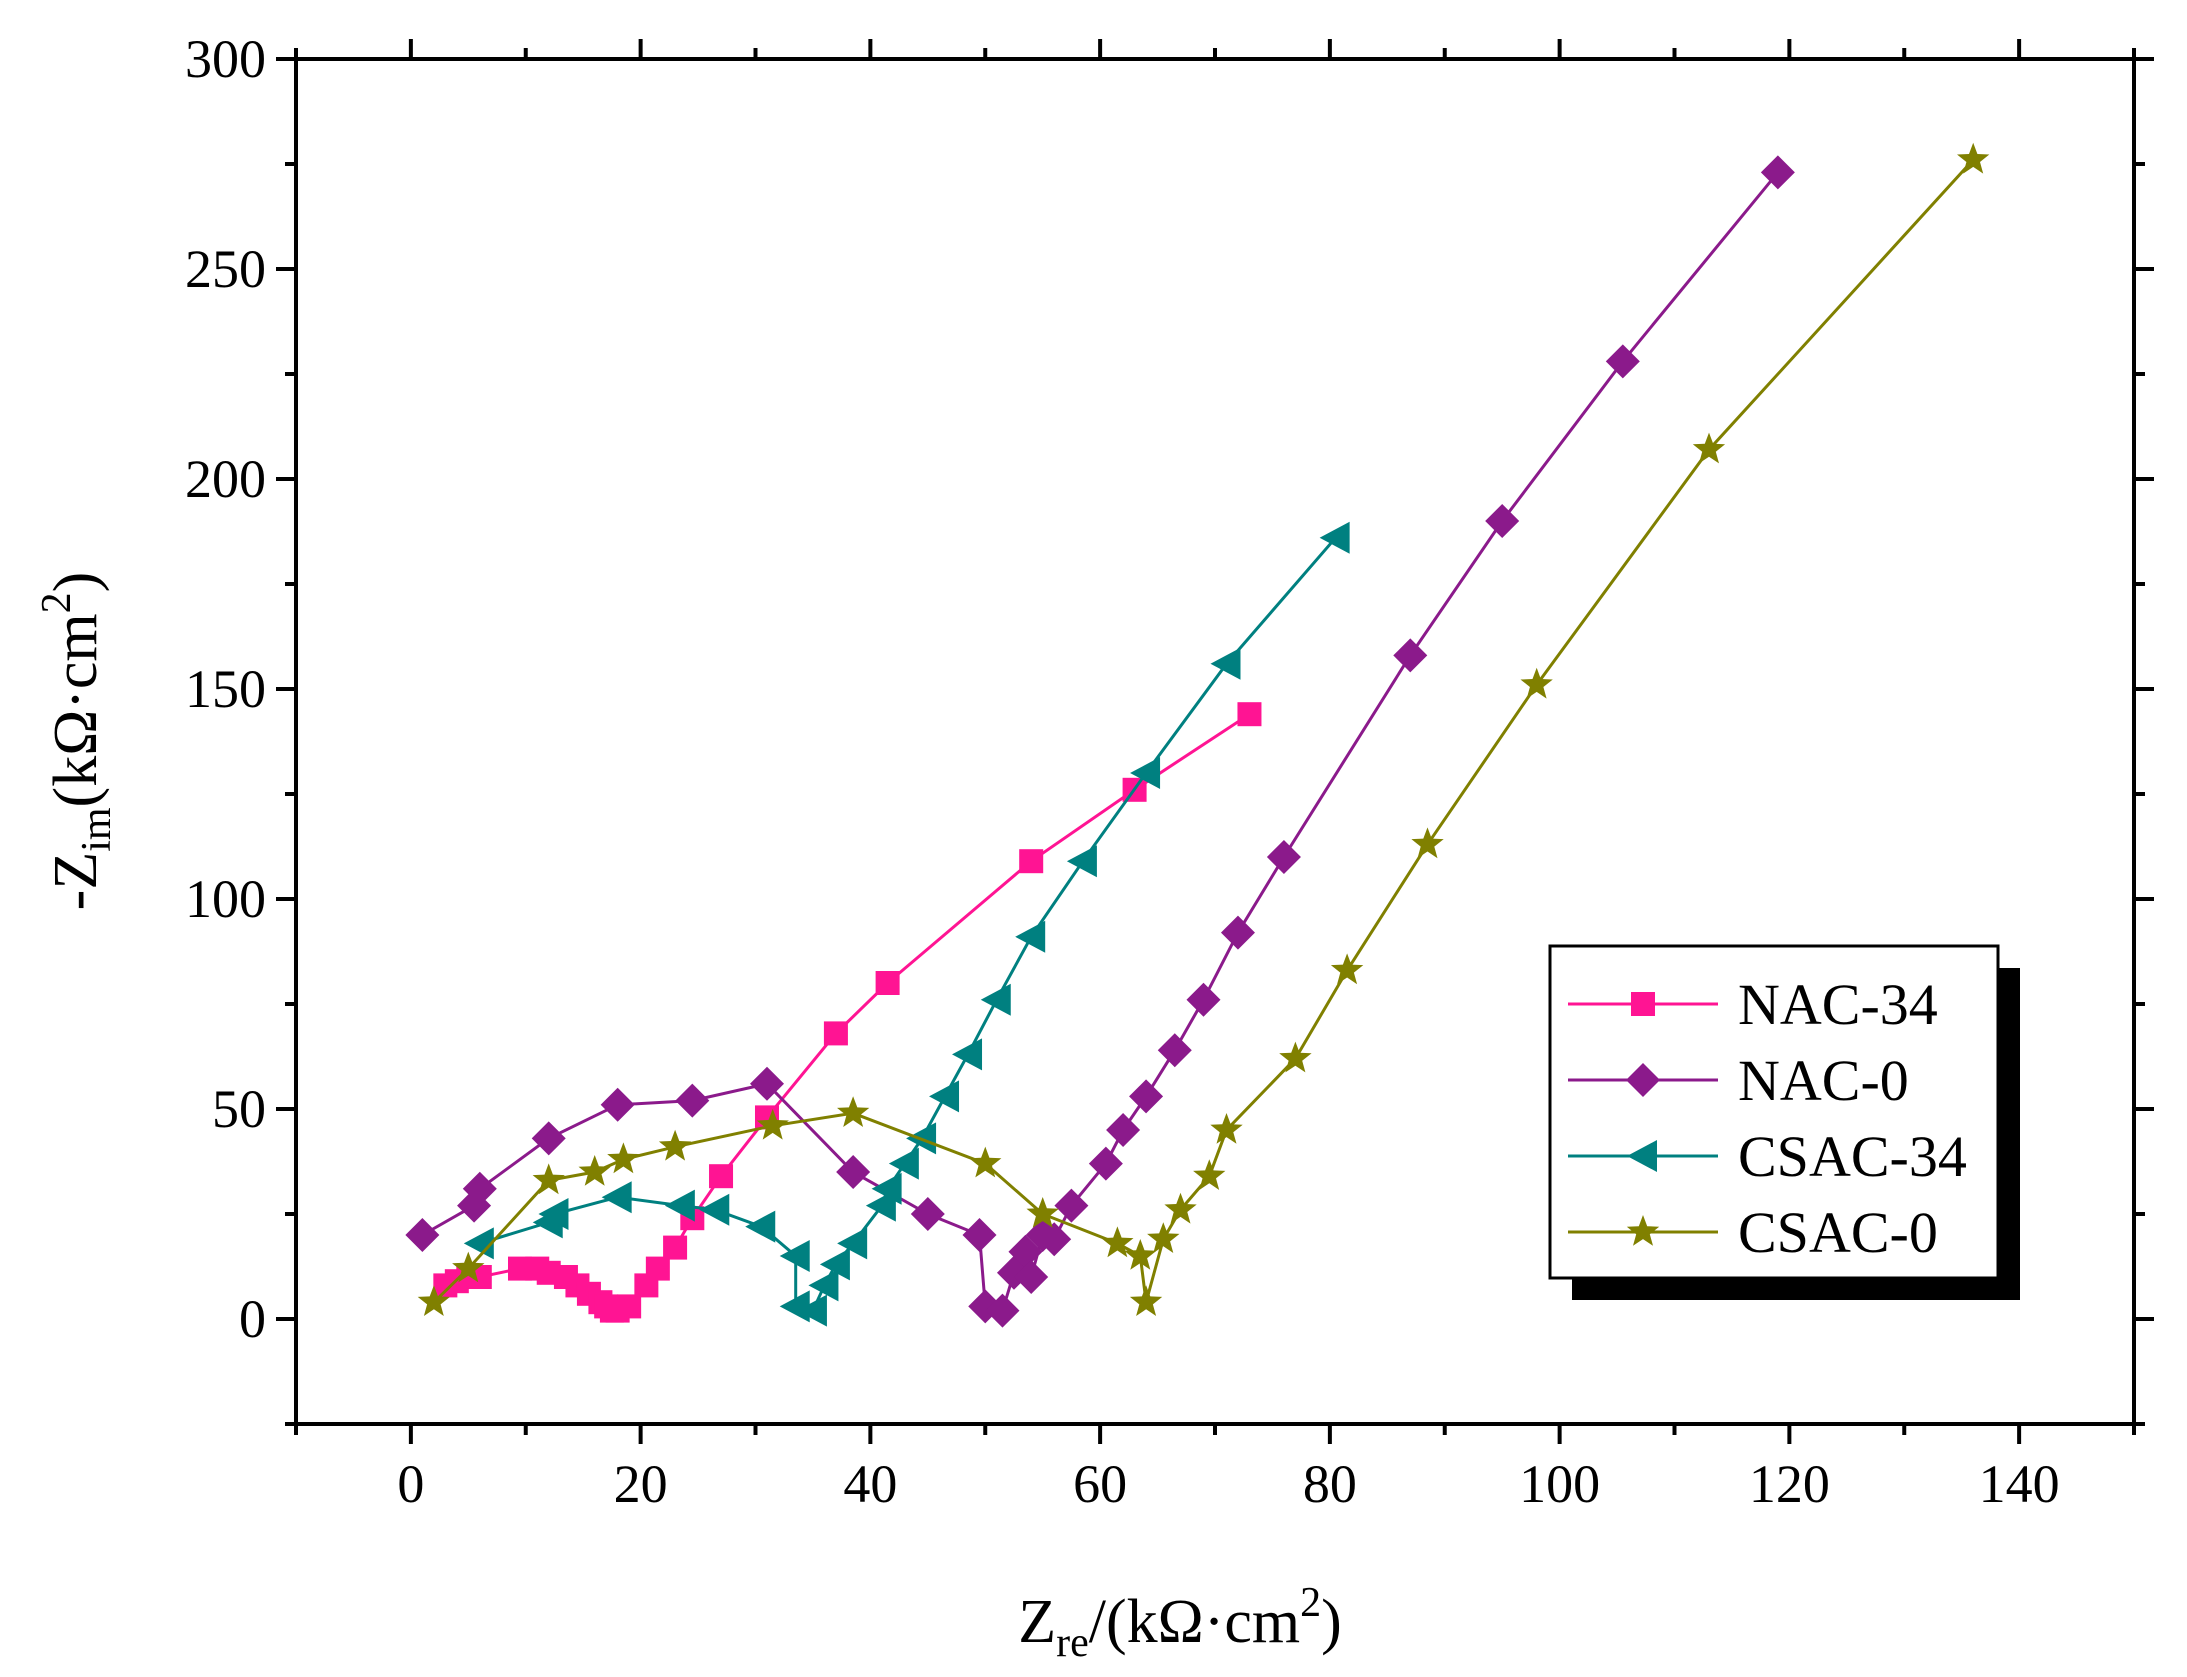 This screenshot has height=1677, width=2187. Describe the element at coordinates (77, 741) in the screenshot. I see `y-axis-title: -Zim(kΩ·cm2)` at that location.